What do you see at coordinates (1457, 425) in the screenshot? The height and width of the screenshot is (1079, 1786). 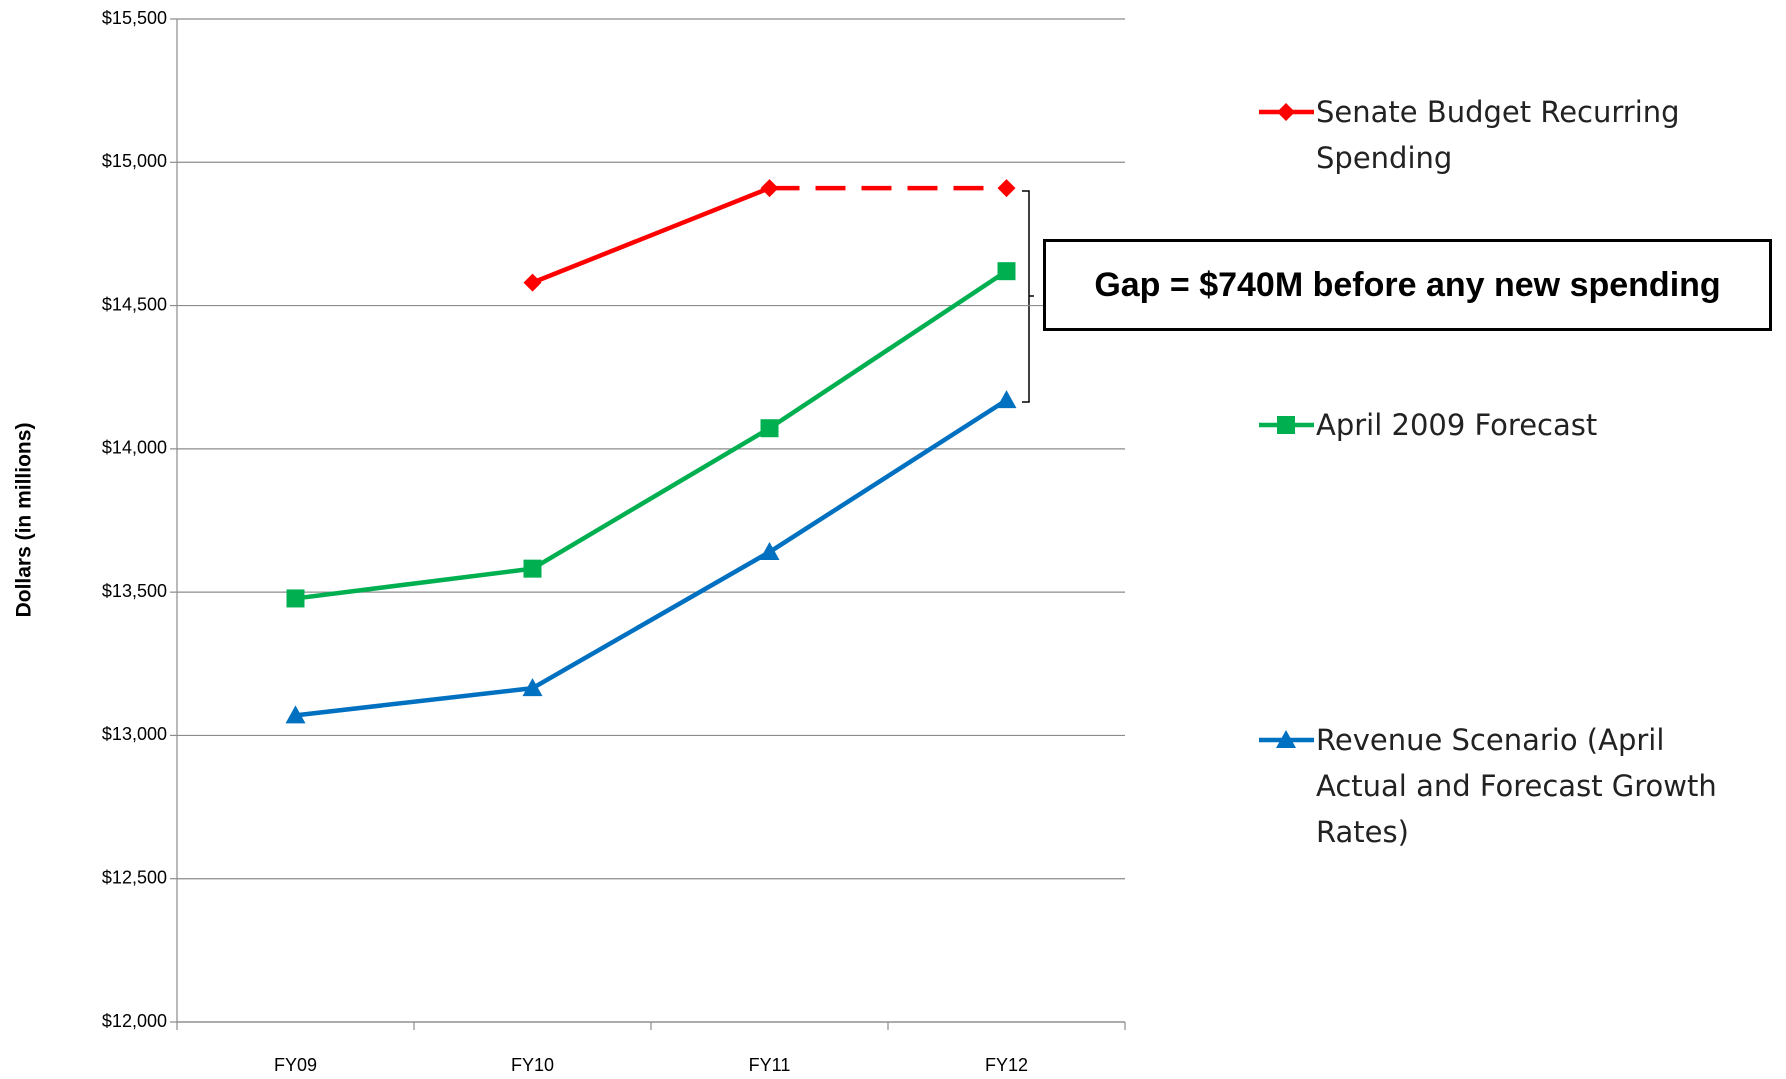 I see `legend-label: April 2009 Forecast` at bounding box center [1457, 425].